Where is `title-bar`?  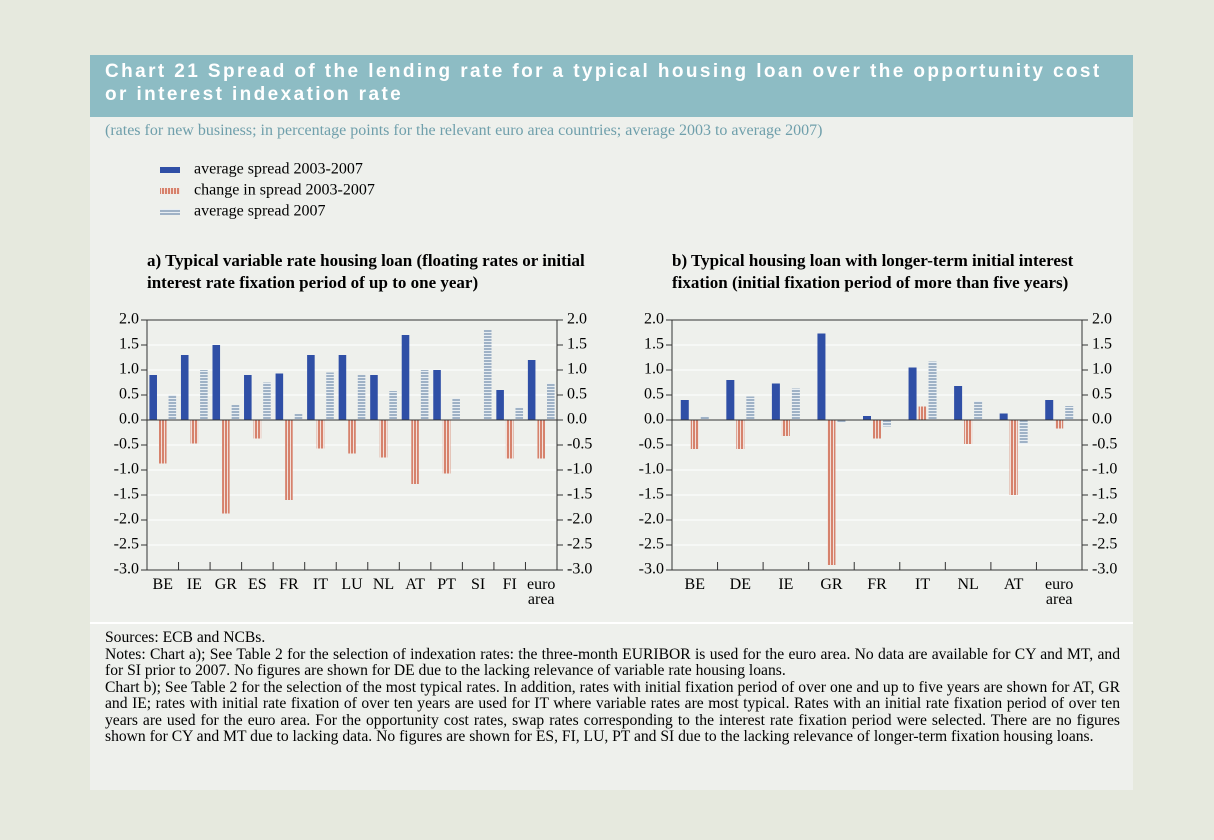
title-bar is located at coordinates (611, 86).